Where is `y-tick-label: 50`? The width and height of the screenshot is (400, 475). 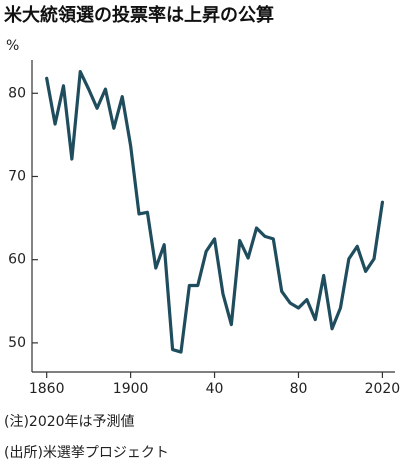
y-tick-label: 50 is located at coordinates (17, 343).